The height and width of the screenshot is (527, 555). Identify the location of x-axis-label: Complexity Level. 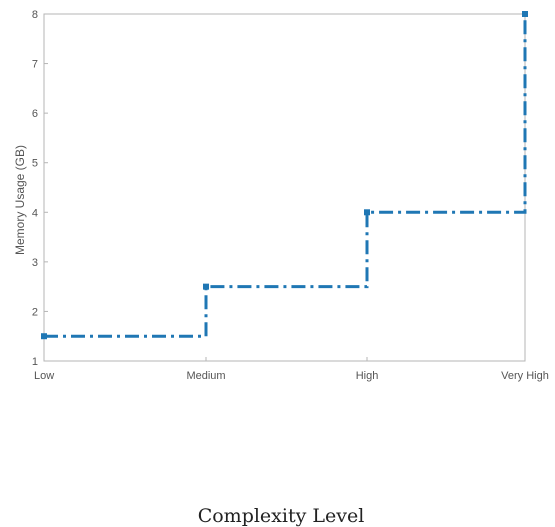
(281, 516).